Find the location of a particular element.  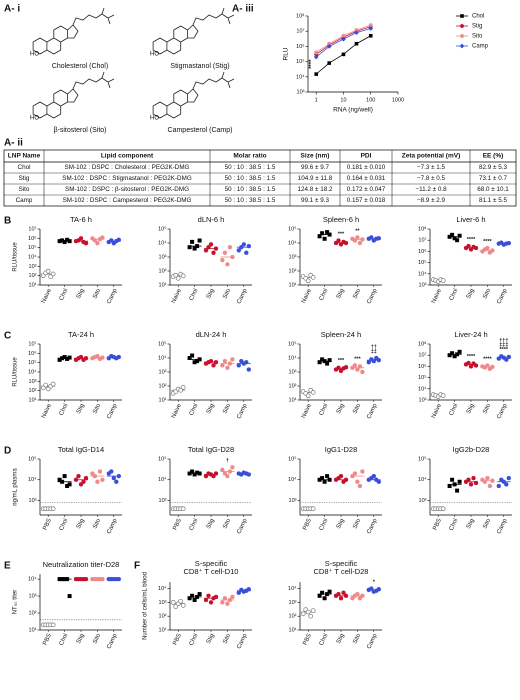

x-tick-label: Chol is located at coordinates (64, 410).